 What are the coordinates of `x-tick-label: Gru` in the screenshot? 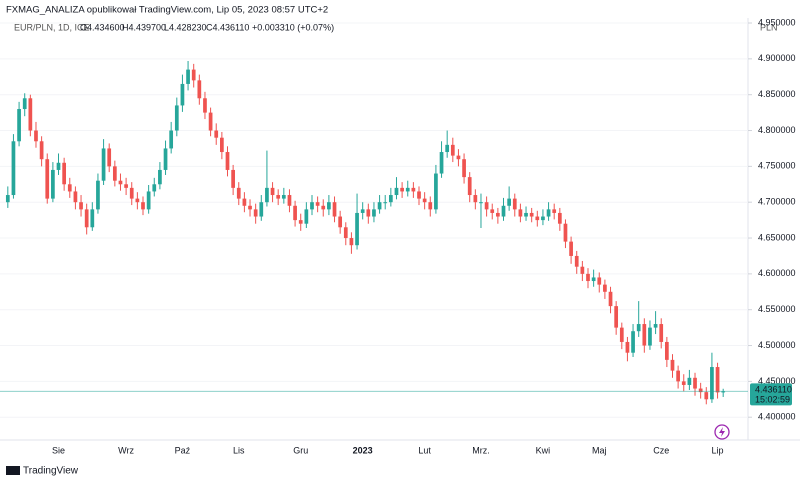 It's located at (300, 450).